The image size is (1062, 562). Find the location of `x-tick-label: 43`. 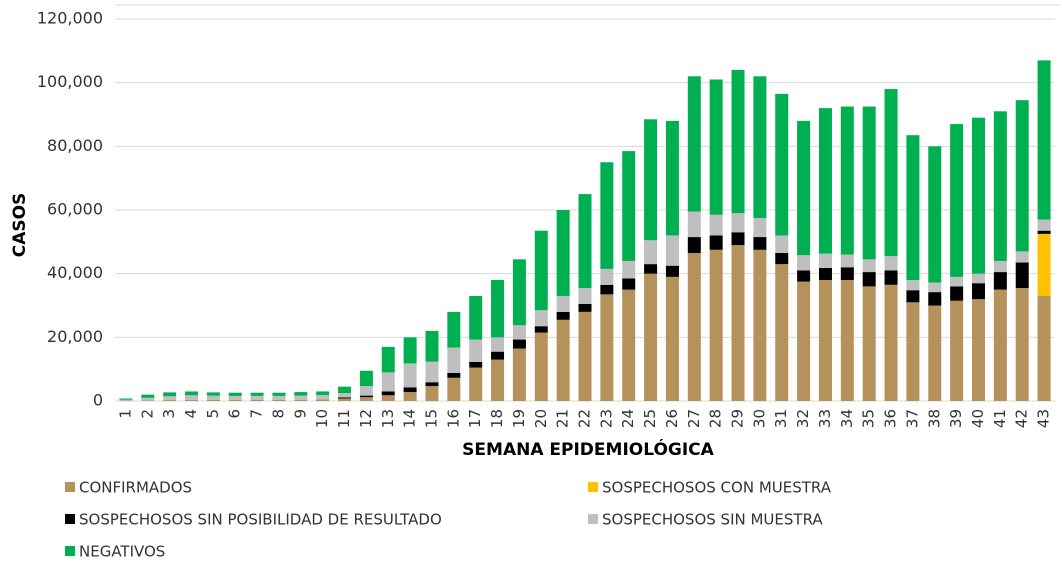

x-tick-label: 43 is located at coordinates (1044, 418).